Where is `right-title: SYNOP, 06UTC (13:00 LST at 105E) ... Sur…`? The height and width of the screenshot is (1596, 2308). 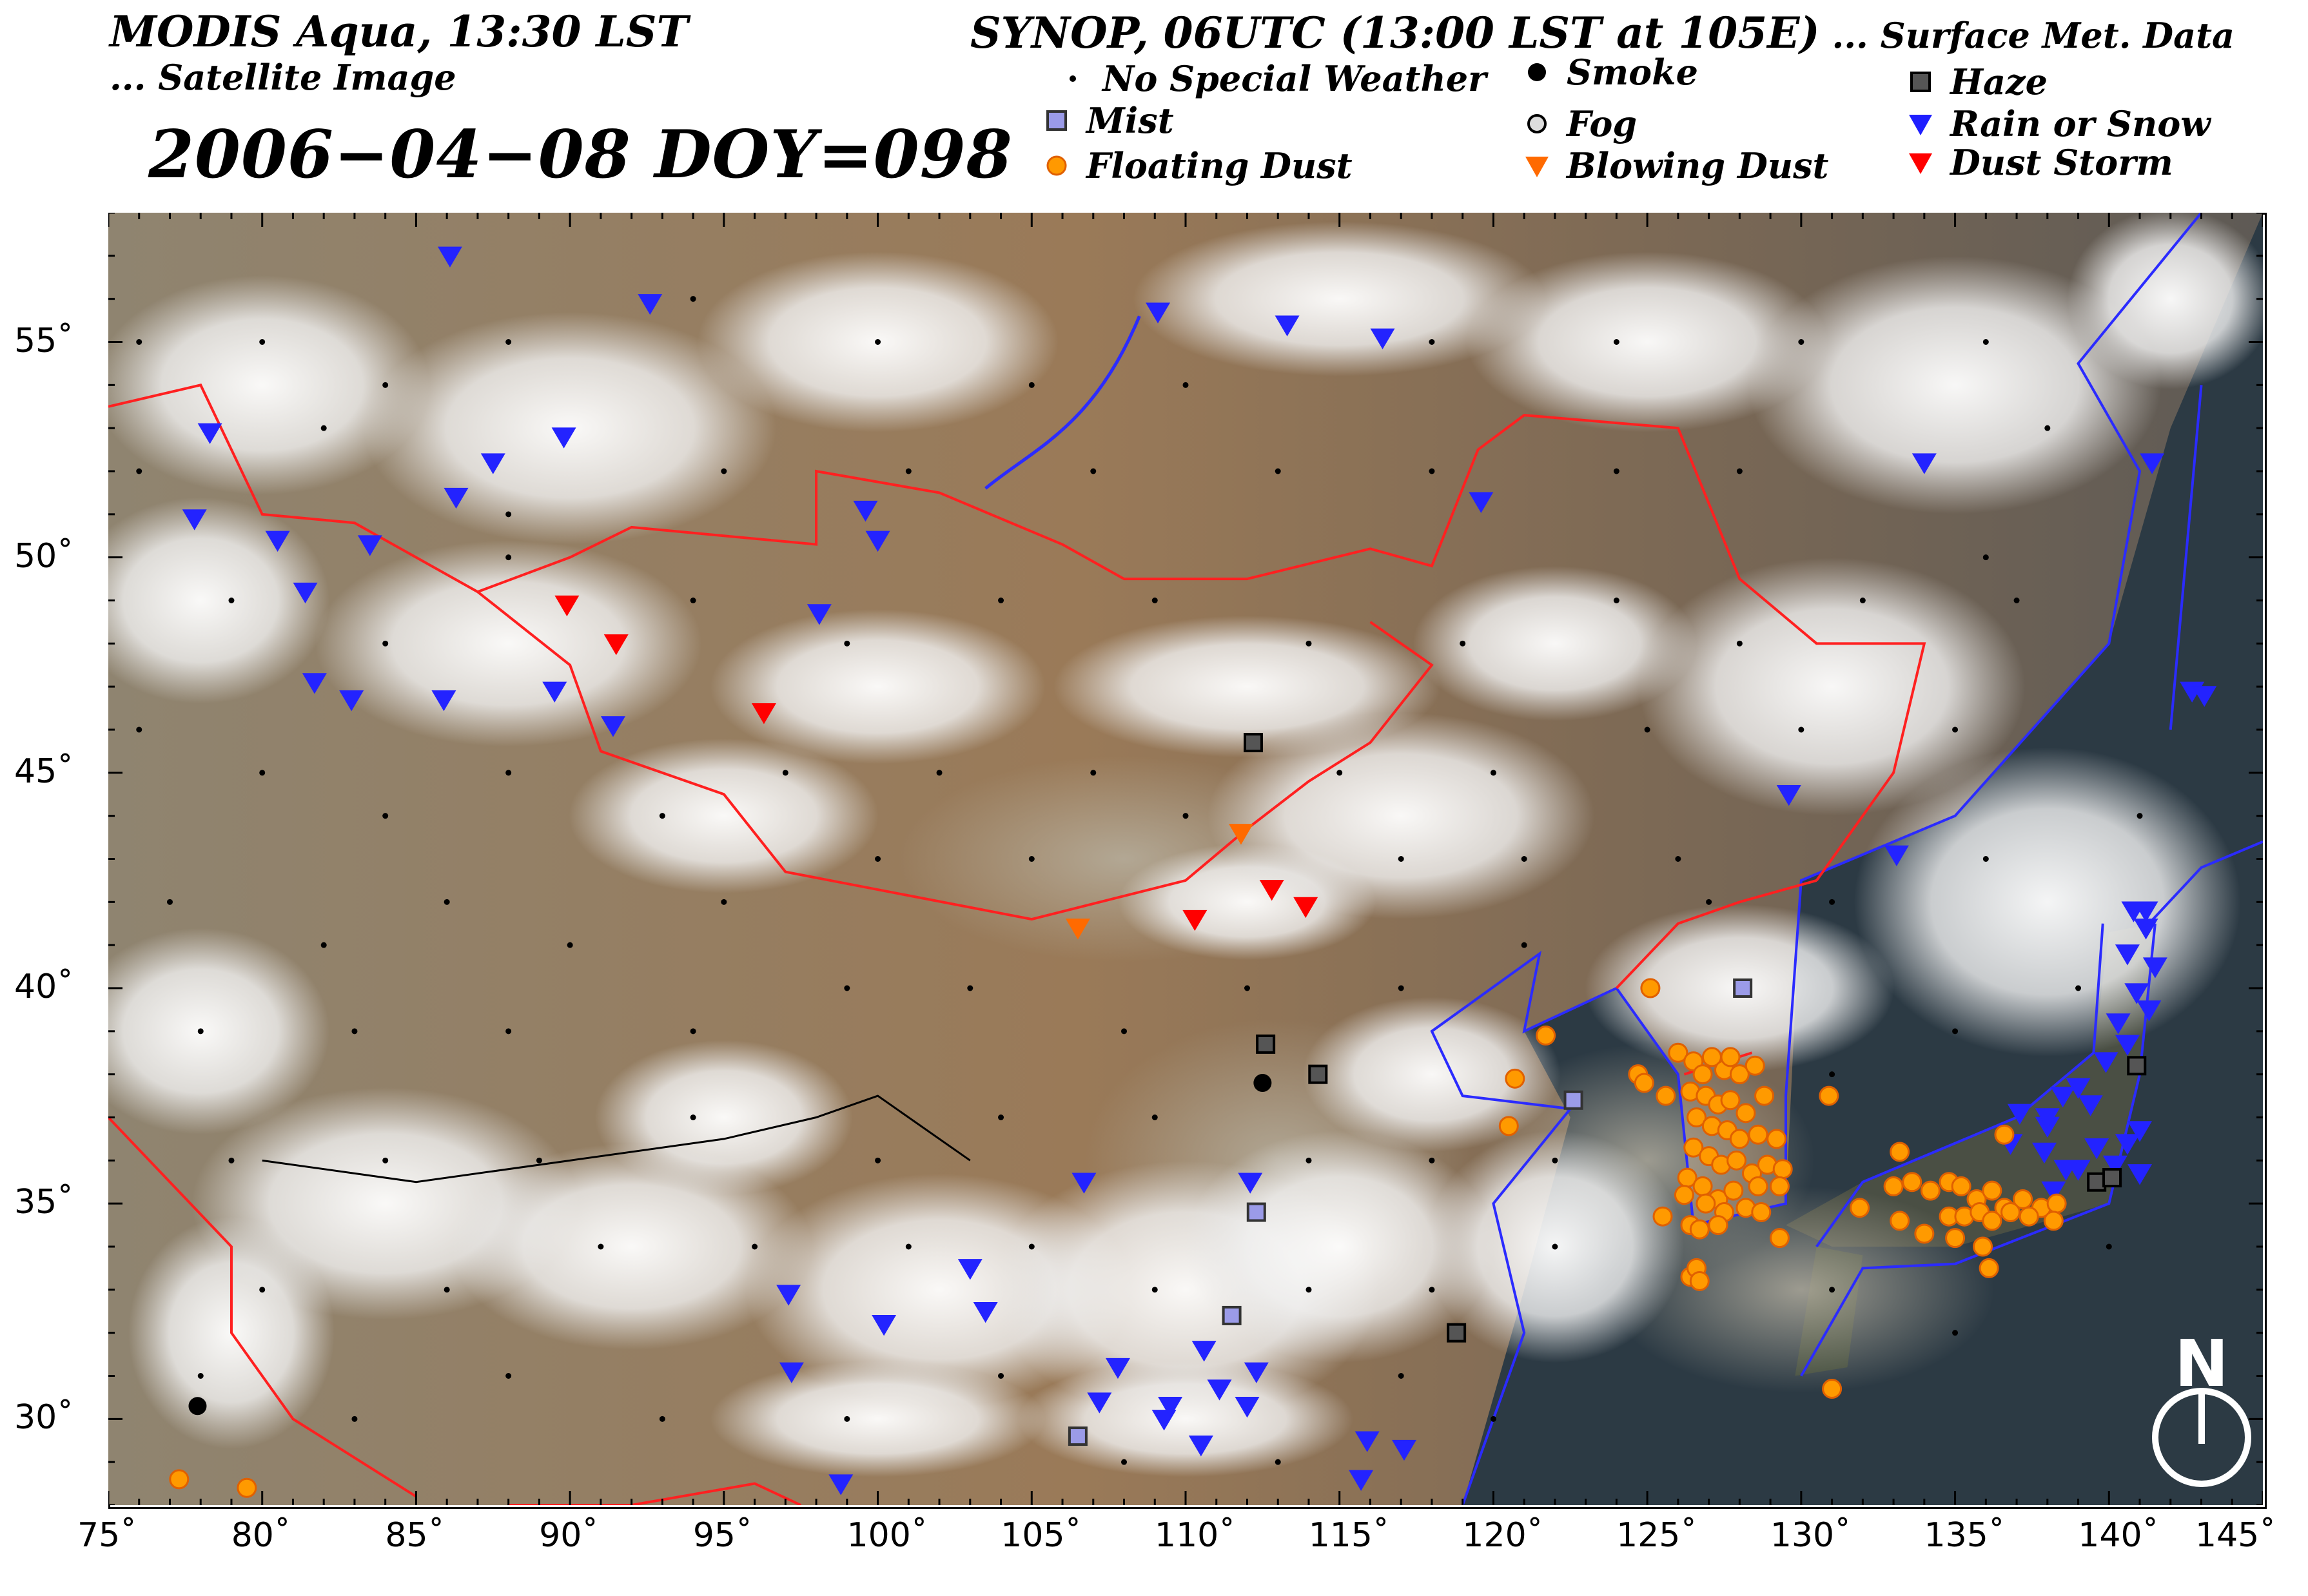
right-title: SYNOP, 06UTC (13:00 LST at 105E) ... Sur… is located at coordinates (1603, 33).